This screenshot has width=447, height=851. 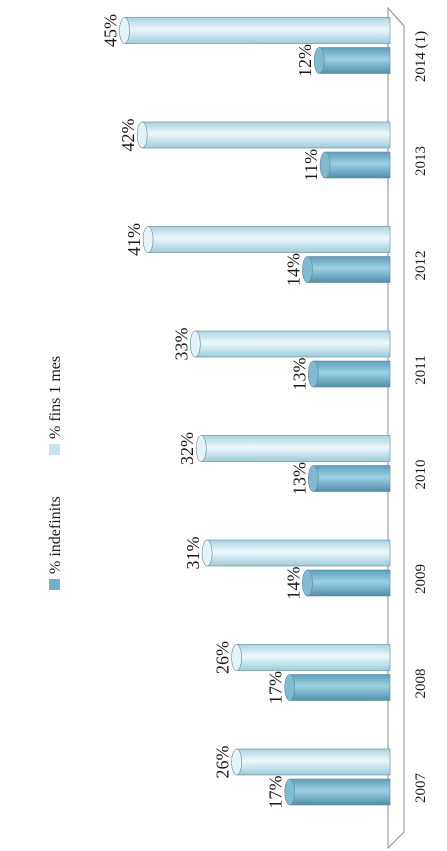 What do you see at coordinates (421, 684) in the screenshot?
I see `category-tick-label: 2008` at bounding box center [421, 684].